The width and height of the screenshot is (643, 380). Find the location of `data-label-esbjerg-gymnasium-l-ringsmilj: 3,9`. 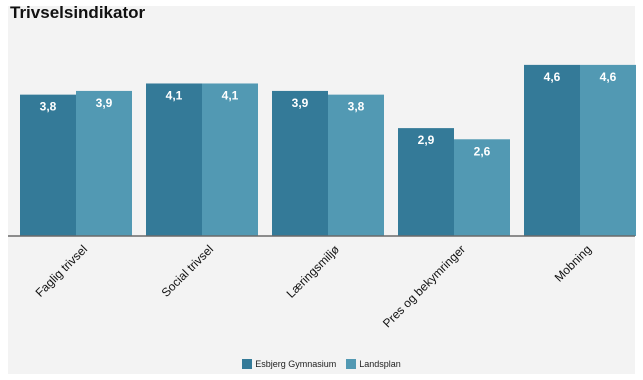

data-label-esbjerg-gymnasium-l-ringsmilj: 3,9 is located at coordinates (300, 103).